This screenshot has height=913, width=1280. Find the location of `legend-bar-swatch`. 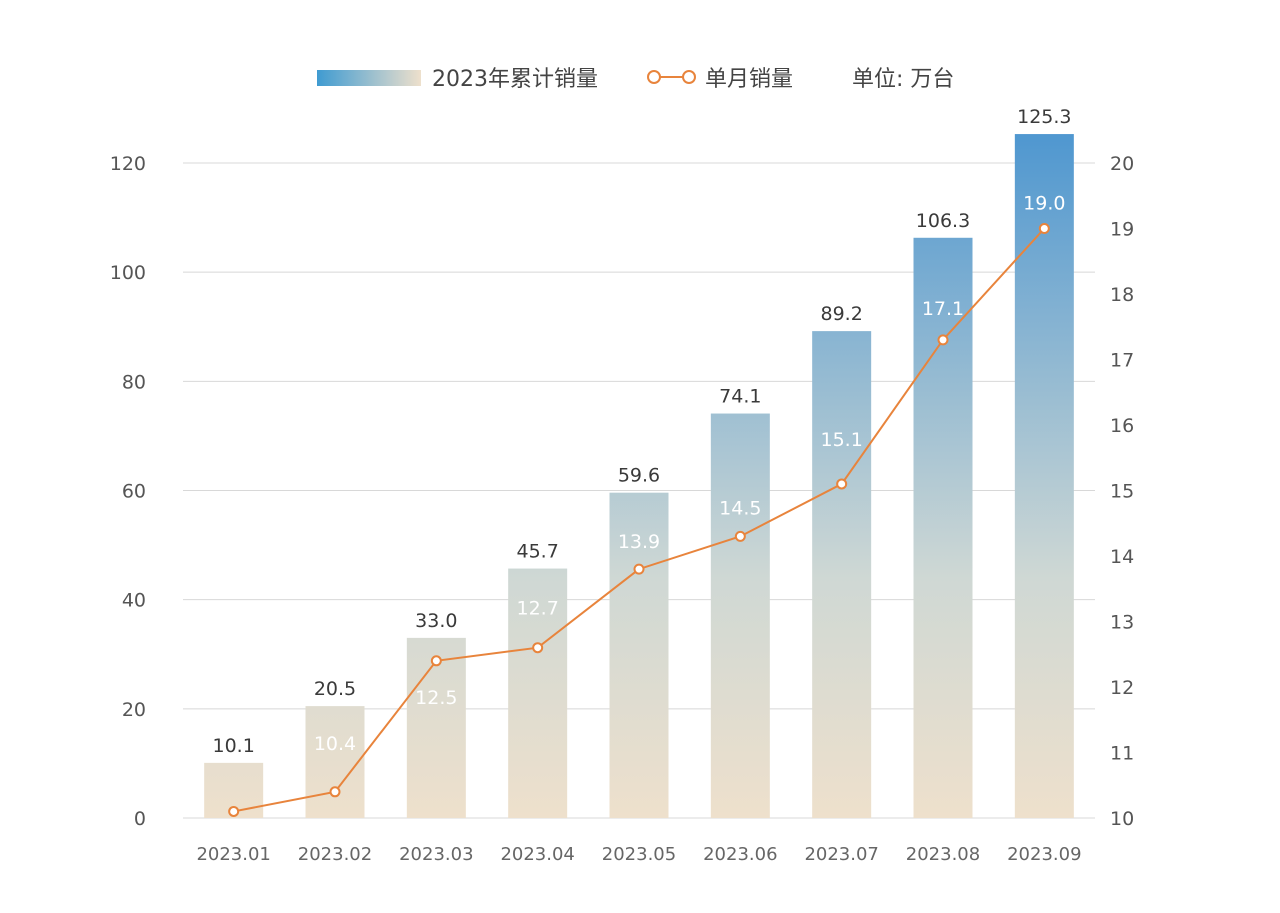

legend-bar-swatch is located at coordinates (369, 78).